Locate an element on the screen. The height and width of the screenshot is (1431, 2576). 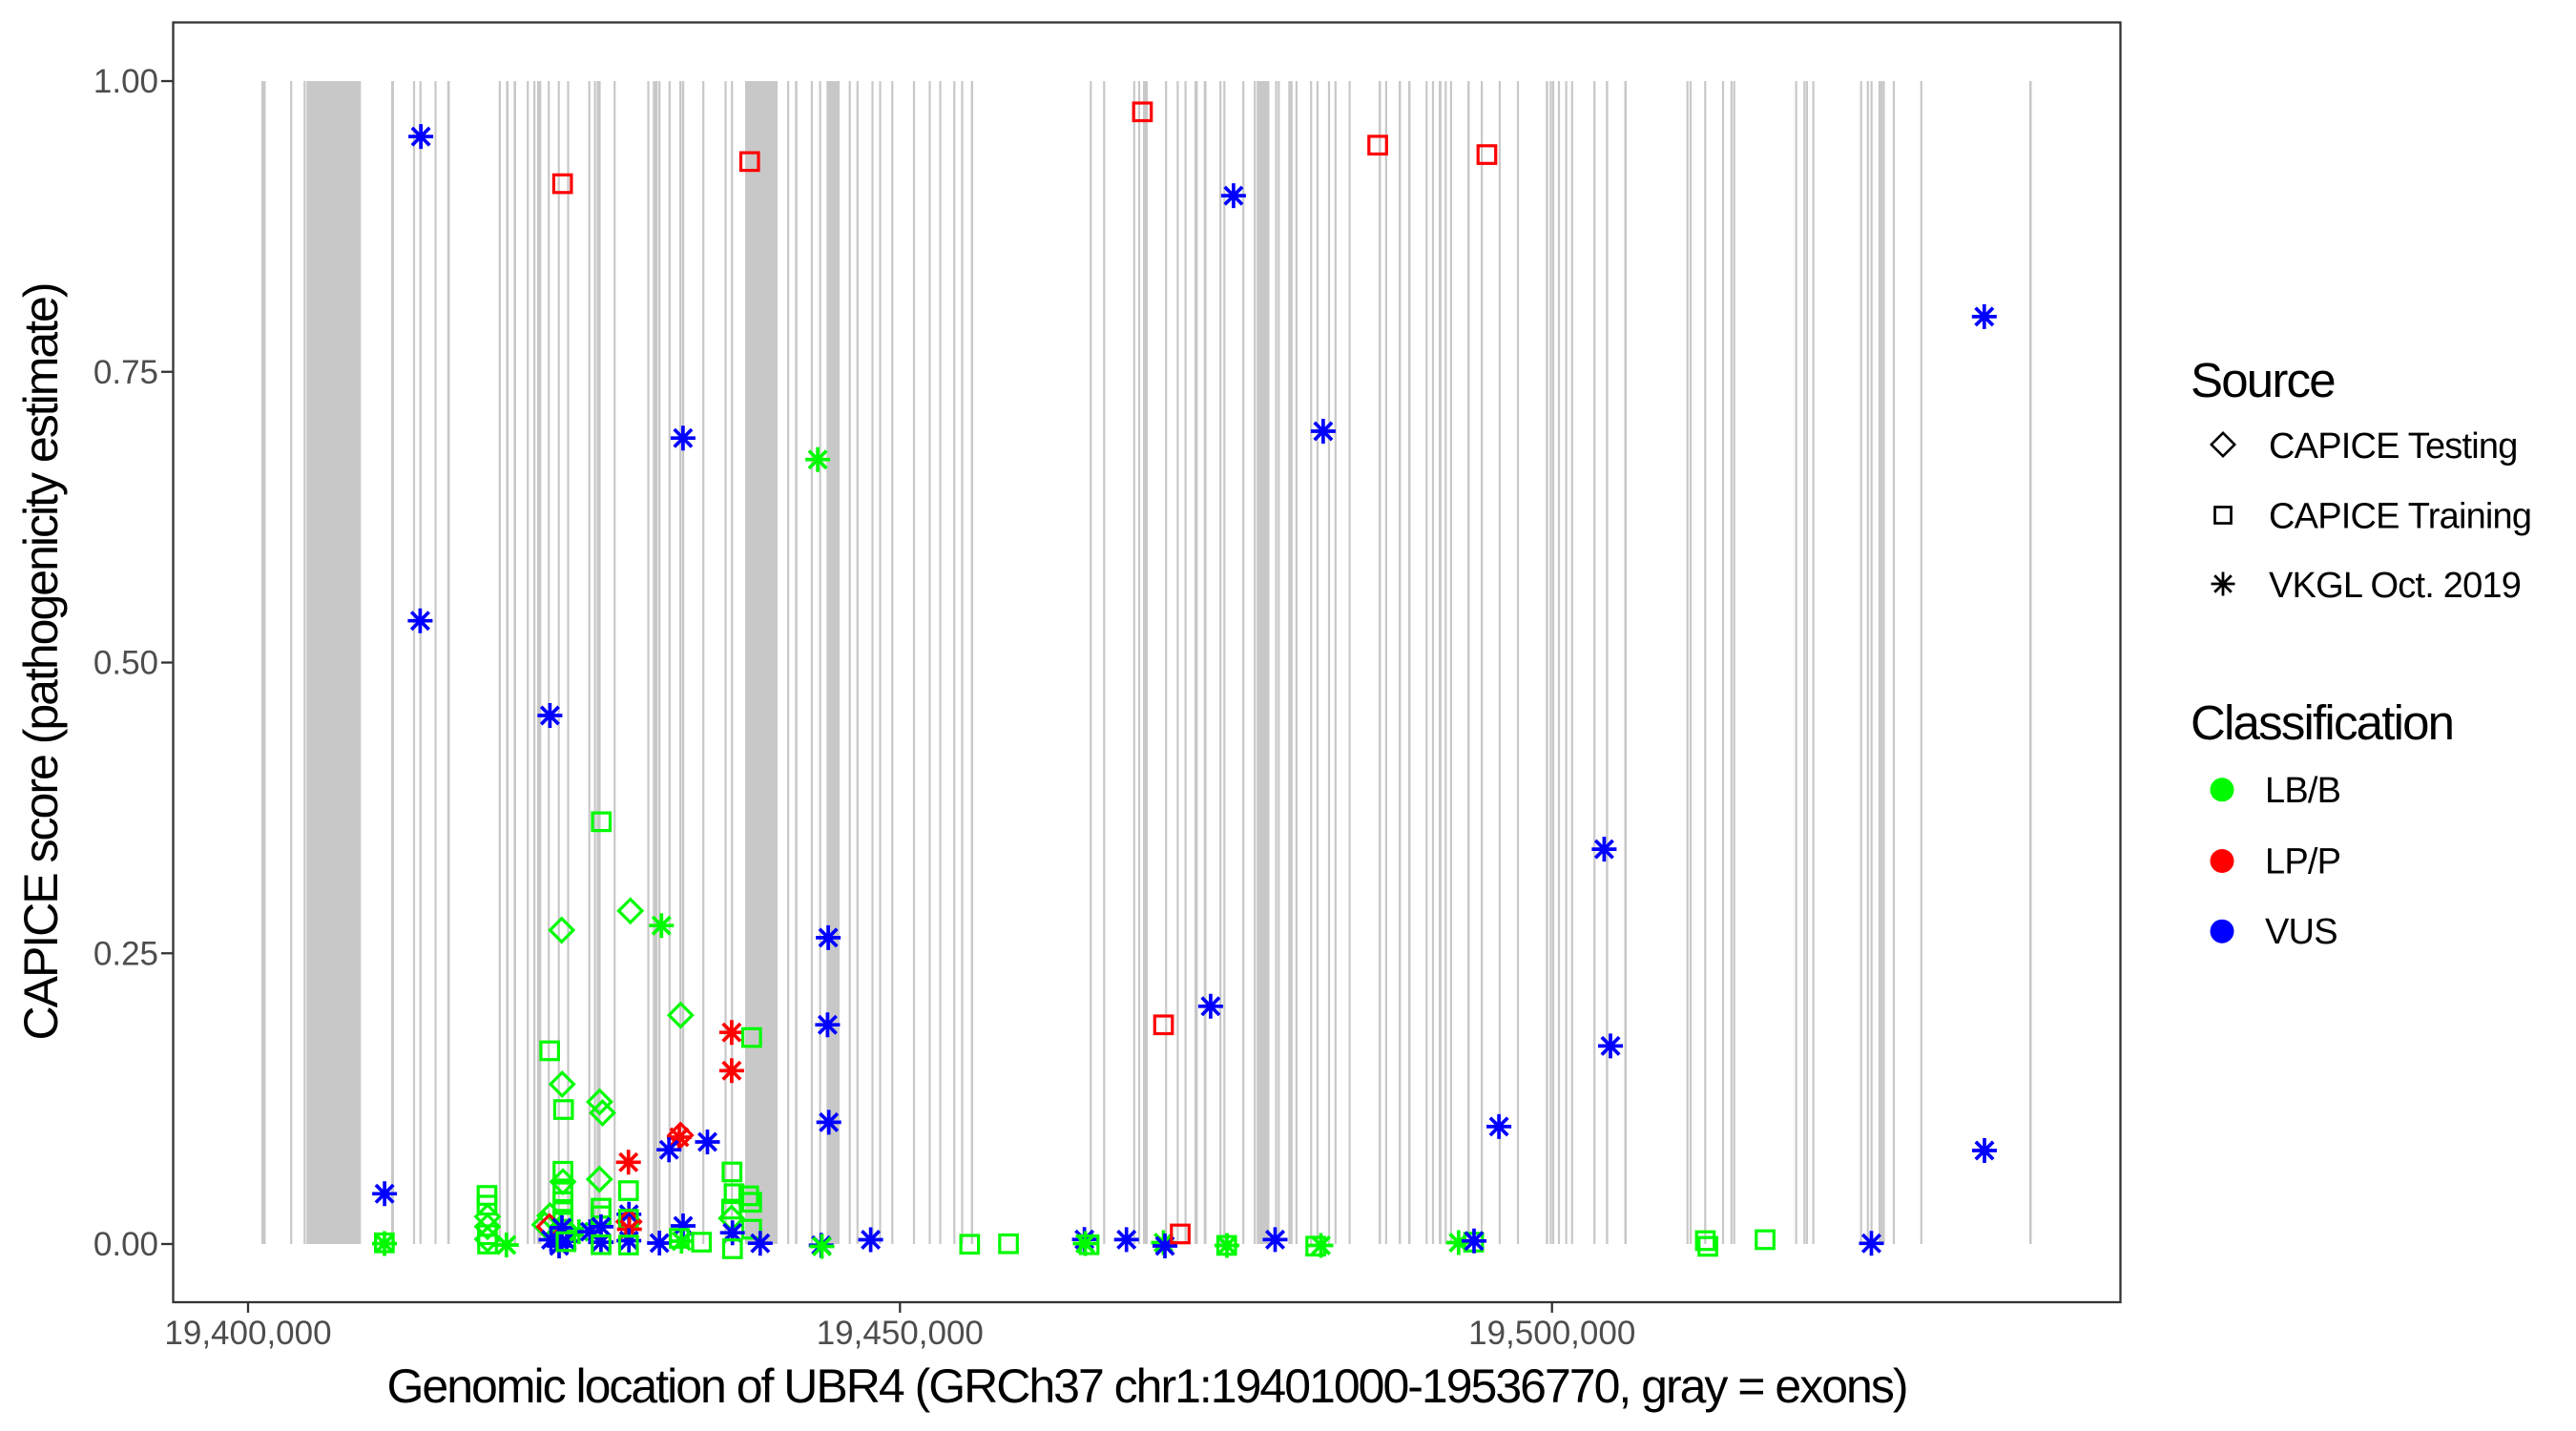
svg-text:CAPICE score (pathogenicity es: CAPICE score (pathogenicity estimate) is located at coordinates (41, 661).